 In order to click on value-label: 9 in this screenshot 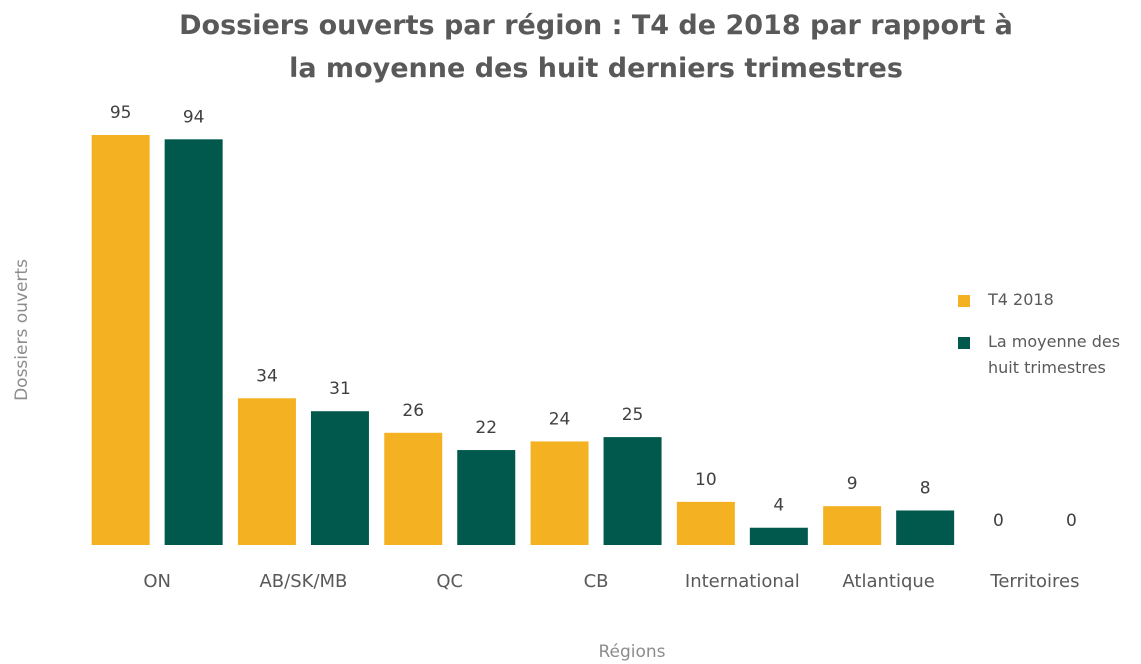, I will do `click(852, 484)`.